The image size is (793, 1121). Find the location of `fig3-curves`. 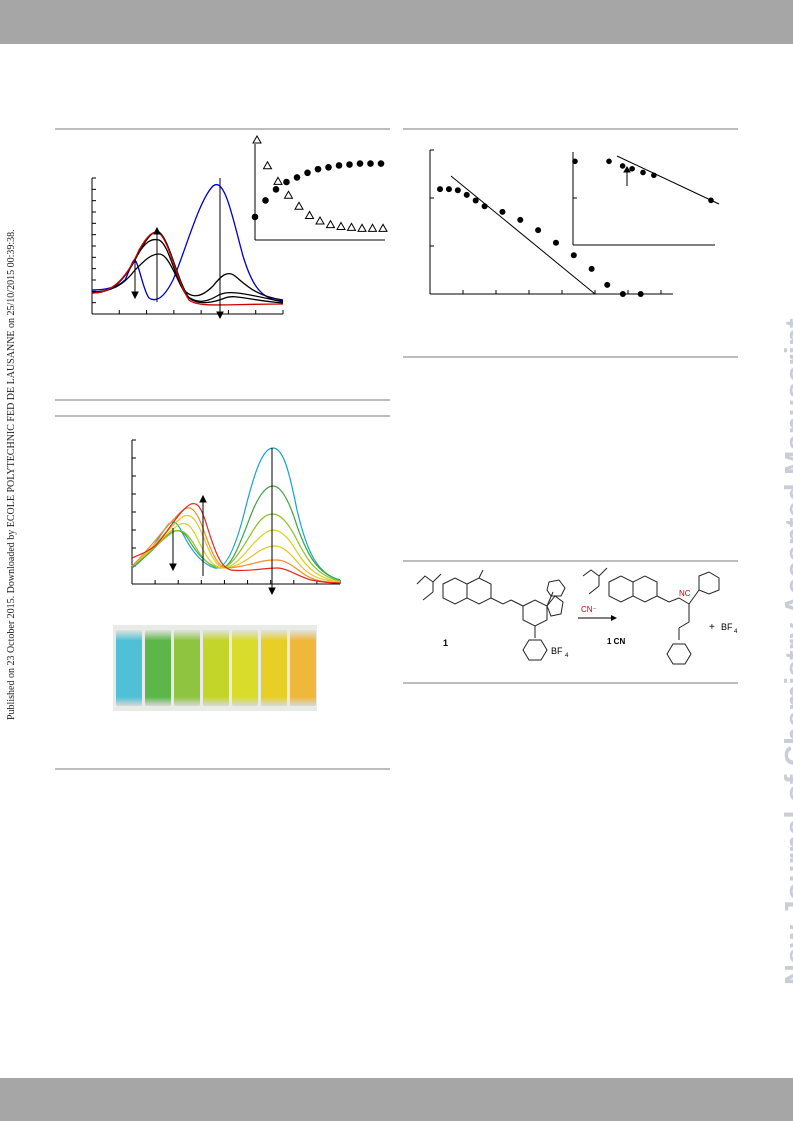

fig3-curves is located at coordinates (236, 515).